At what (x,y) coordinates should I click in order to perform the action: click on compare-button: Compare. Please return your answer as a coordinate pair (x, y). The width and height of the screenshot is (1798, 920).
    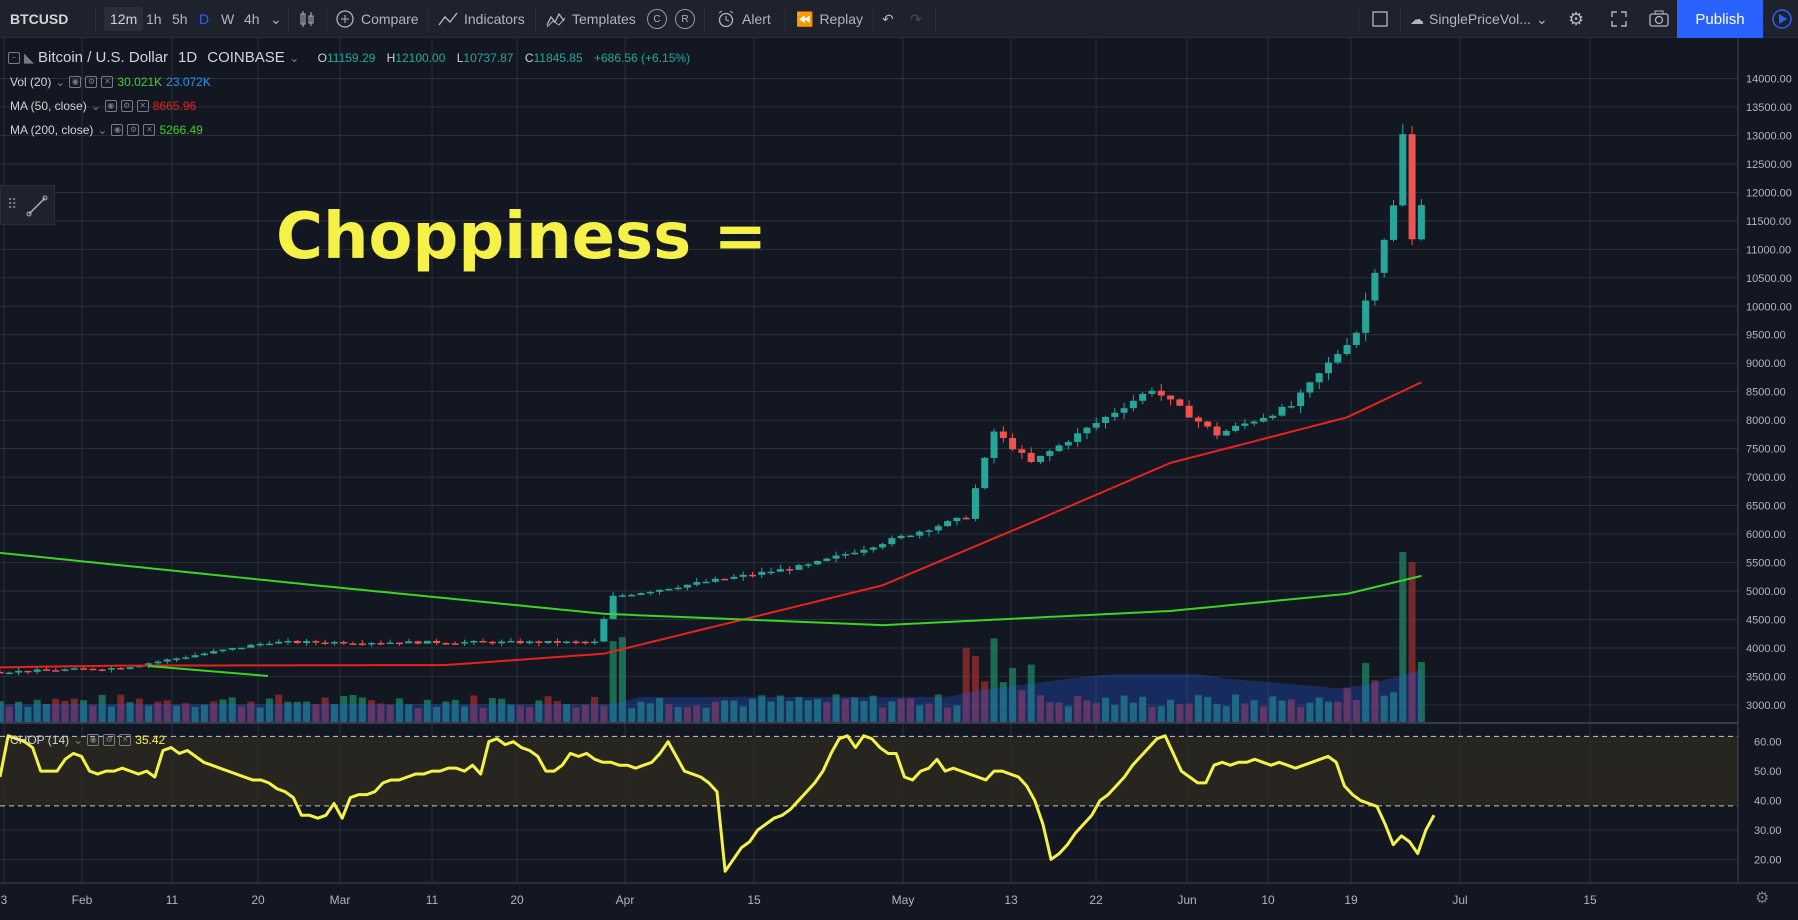
    Looking at the image, I should click on (377, 19).